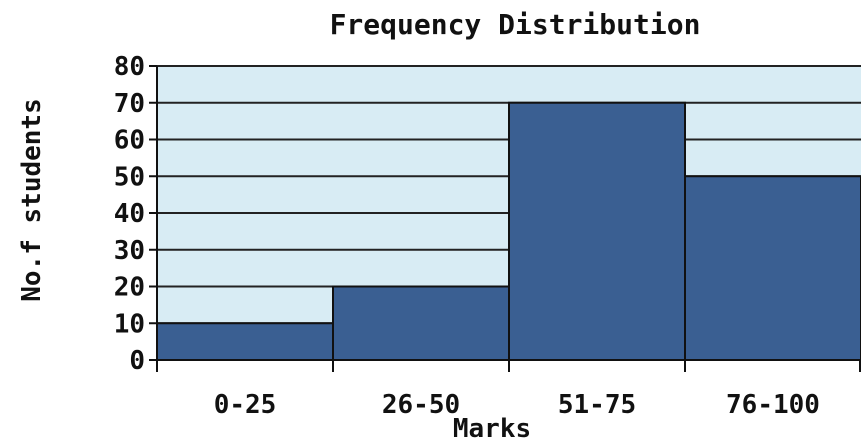 The width and height of the screenshot is (861, 443). What do you see at coordinates (129, 251) in the screenshot?
I see `y-tick-label-30: 30` at bounding box center [129, 251].